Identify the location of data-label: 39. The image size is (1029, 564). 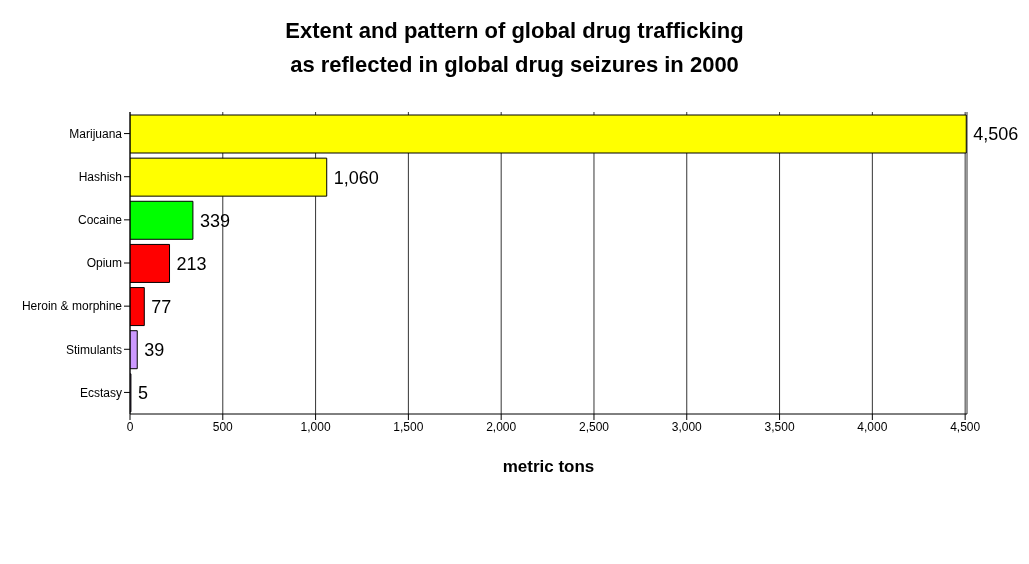
(154, 350).